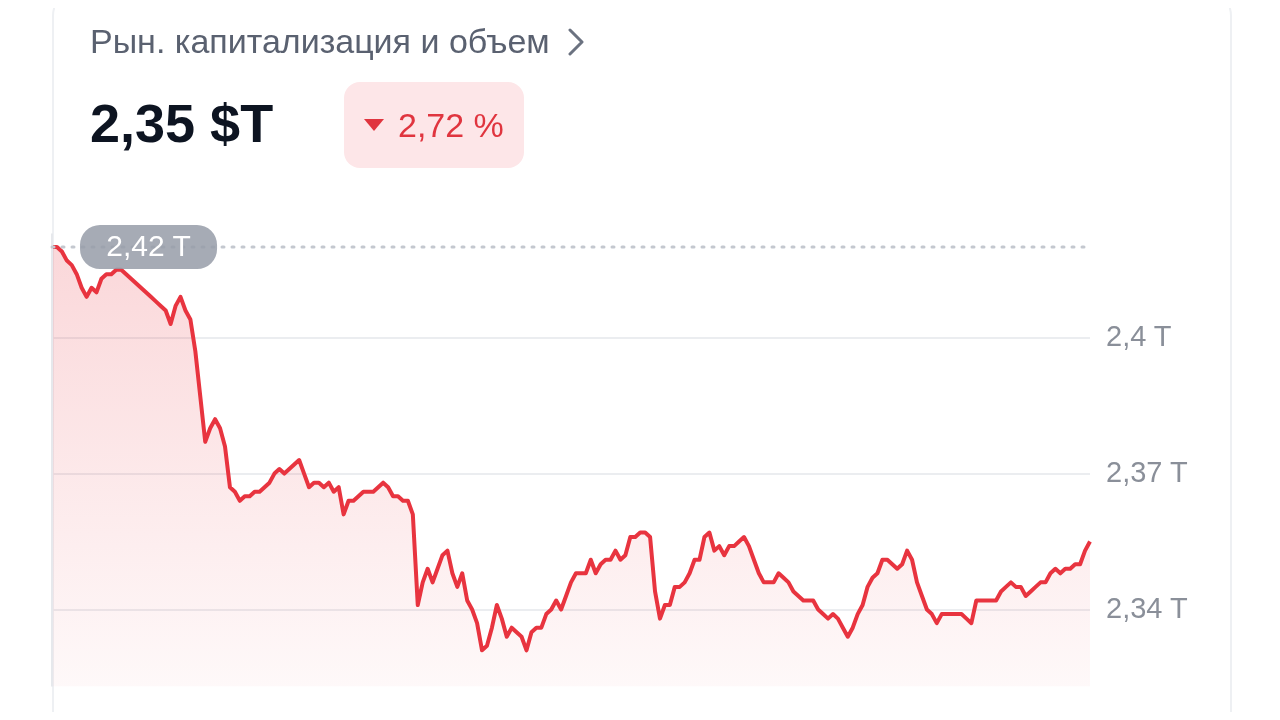 The image size is (1280, 720). Describe the element at coordinates (182, 123) in the screenshot. I see `chart-subtitle: 2,35 $T` at that location.